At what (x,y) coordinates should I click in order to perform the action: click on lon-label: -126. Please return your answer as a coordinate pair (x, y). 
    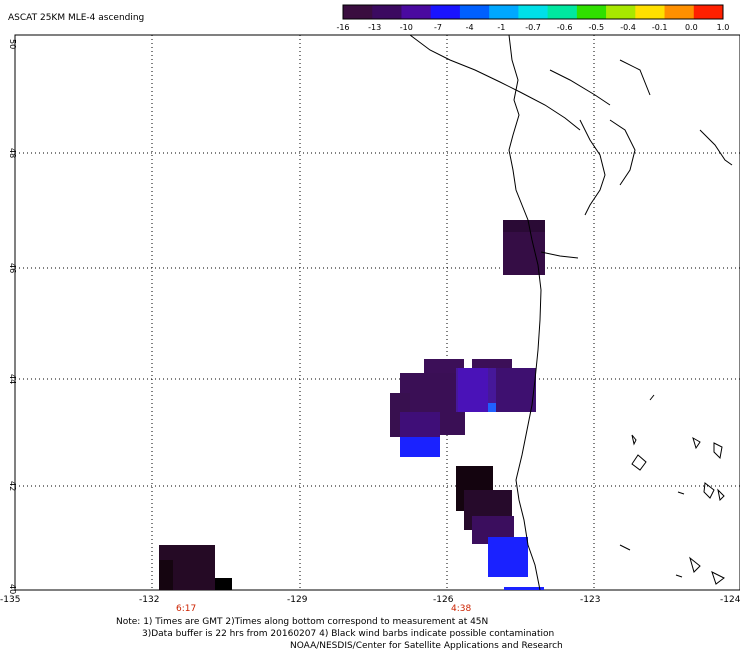
    Looking at the image, I should click on (443, 600).